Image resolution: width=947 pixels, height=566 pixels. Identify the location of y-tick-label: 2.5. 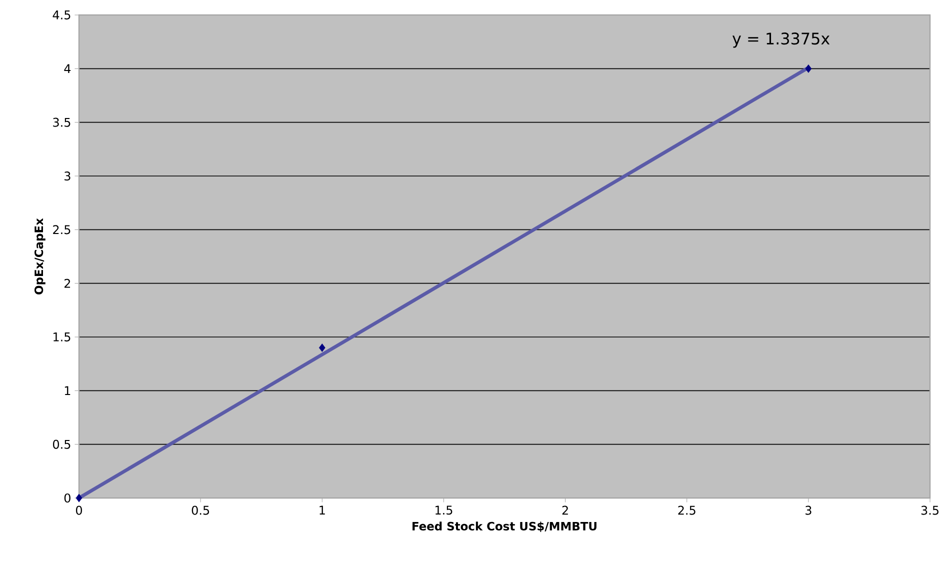
(61, 229).